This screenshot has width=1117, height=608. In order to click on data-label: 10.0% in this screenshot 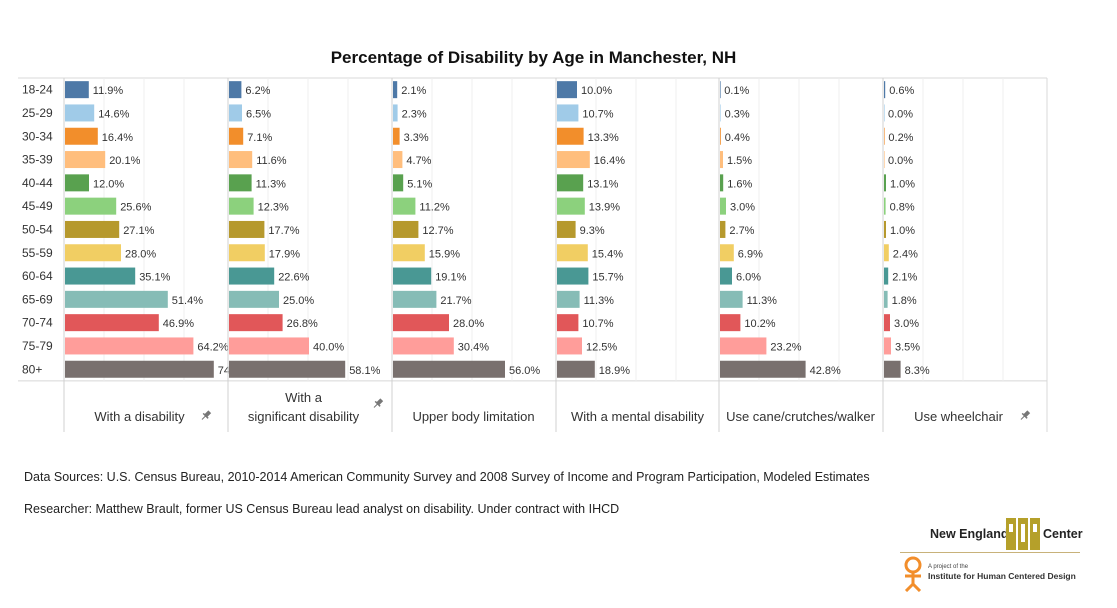, I will do `click(596, 91)`.